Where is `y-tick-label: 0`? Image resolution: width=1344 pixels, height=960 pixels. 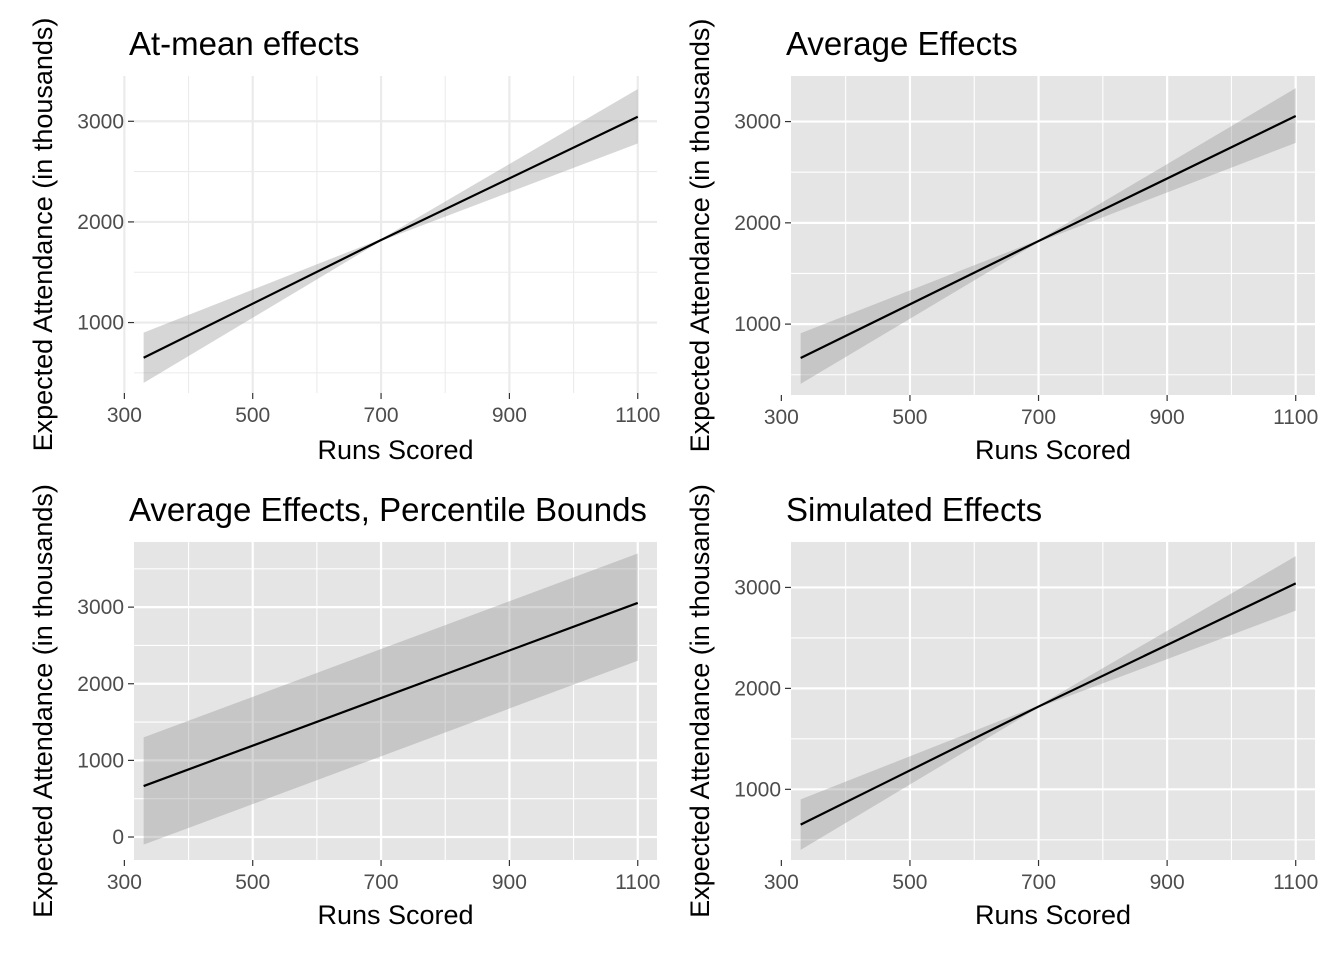 y-tick-label: 0 is located at coordinates (118, 837).